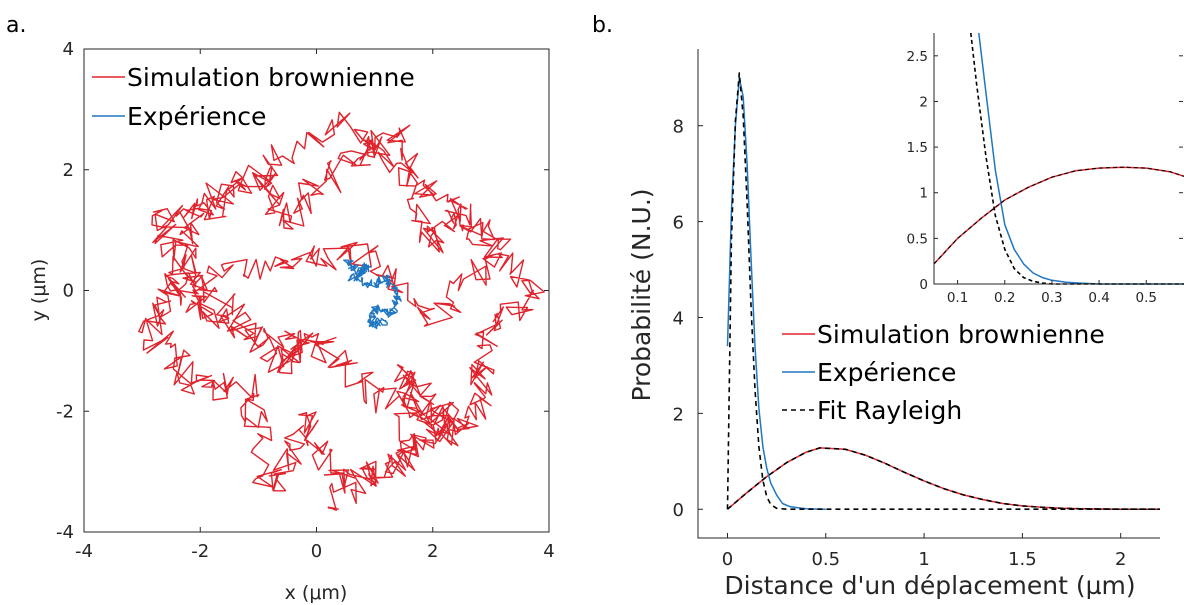  What do you see at coordinates (1098, 298) in the screenshot?
I see `inset-xtick-label: 0.4` at bounding box center [1098, 298].